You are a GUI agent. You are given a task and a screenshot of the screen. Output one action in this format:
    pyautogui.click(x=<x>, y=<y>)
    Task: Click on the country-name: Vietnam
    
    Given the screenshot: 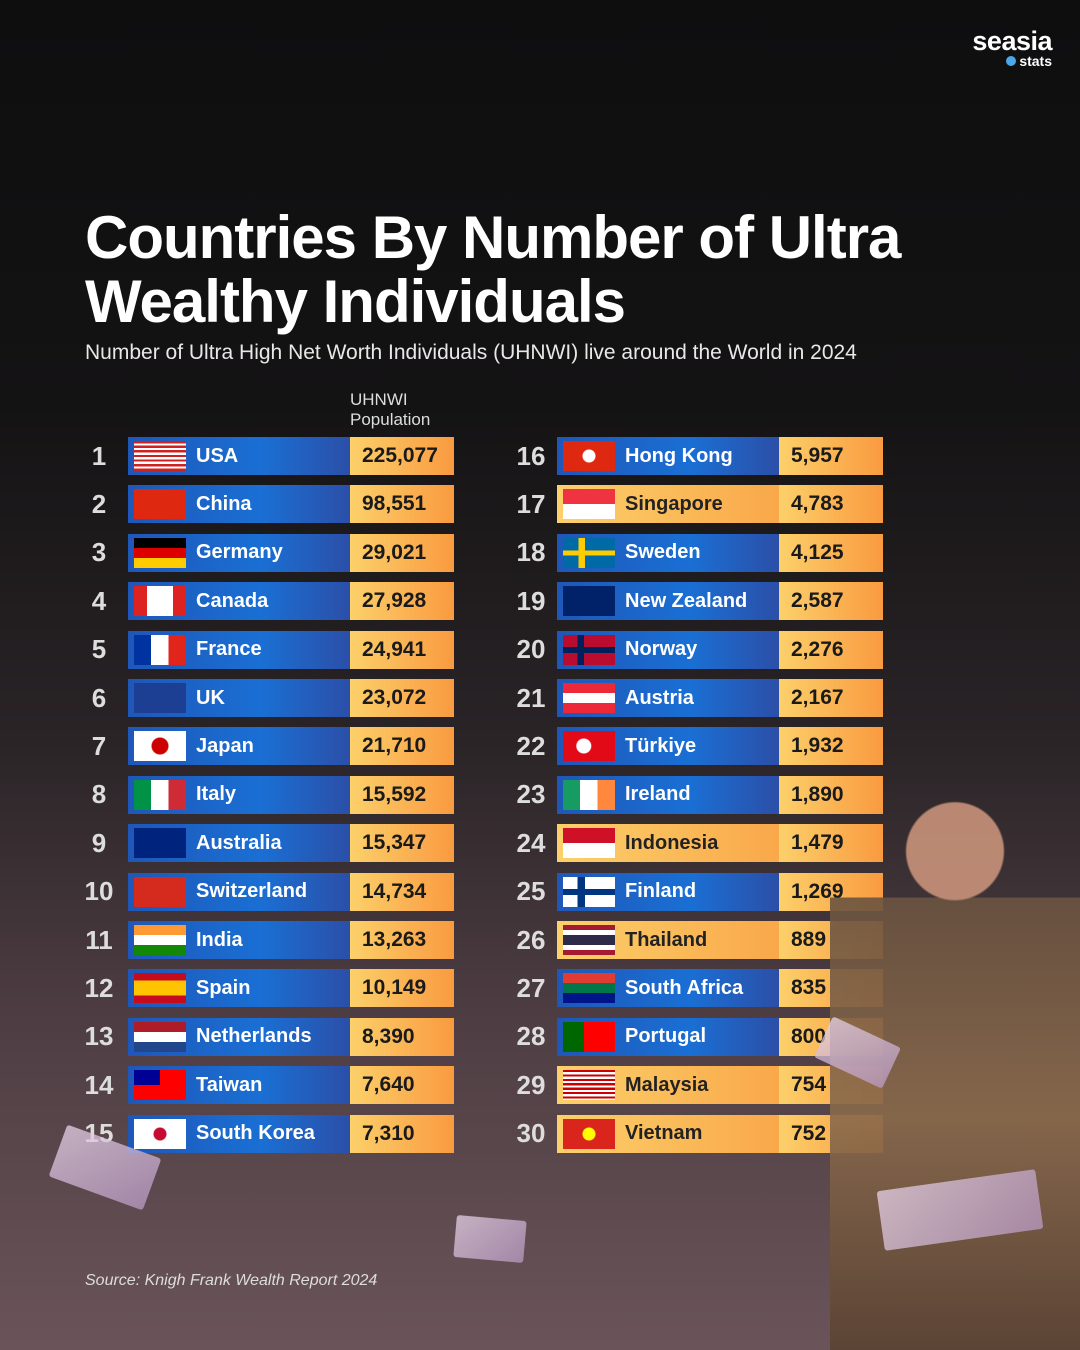 What is the action you would take?
    pyautogui.click(x=664, y=1133)
    